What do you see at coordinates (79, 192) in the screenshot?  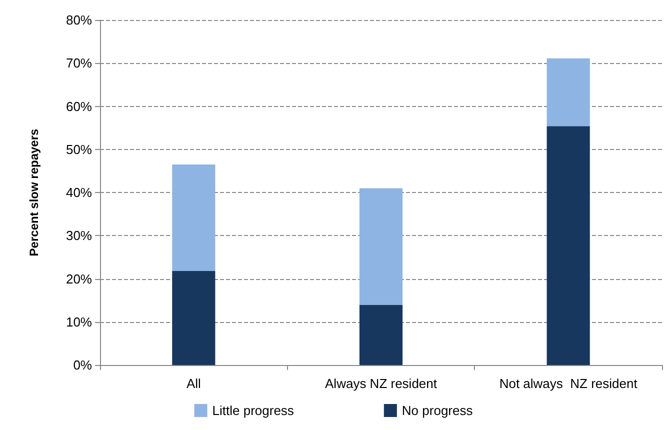 I see `y-tick-label: 40%` at bounding box center [79, 192].